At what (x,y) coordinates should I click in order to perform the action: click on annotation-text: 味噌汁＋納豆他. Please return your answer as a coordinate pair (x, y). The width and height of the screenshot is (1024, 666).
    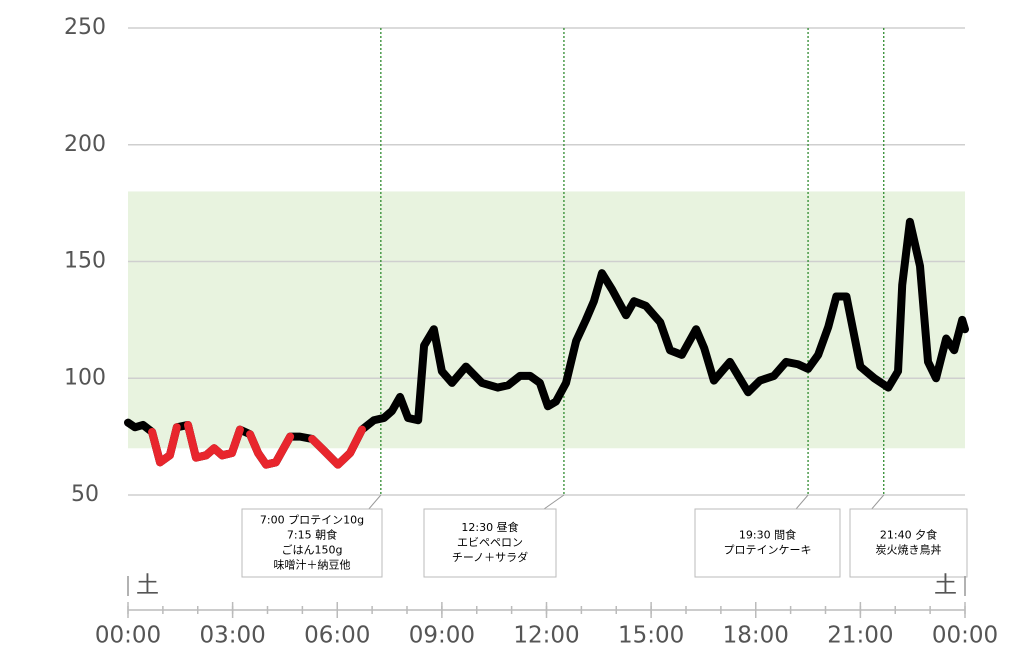
    Looking at the image, I should click on (312, 565).